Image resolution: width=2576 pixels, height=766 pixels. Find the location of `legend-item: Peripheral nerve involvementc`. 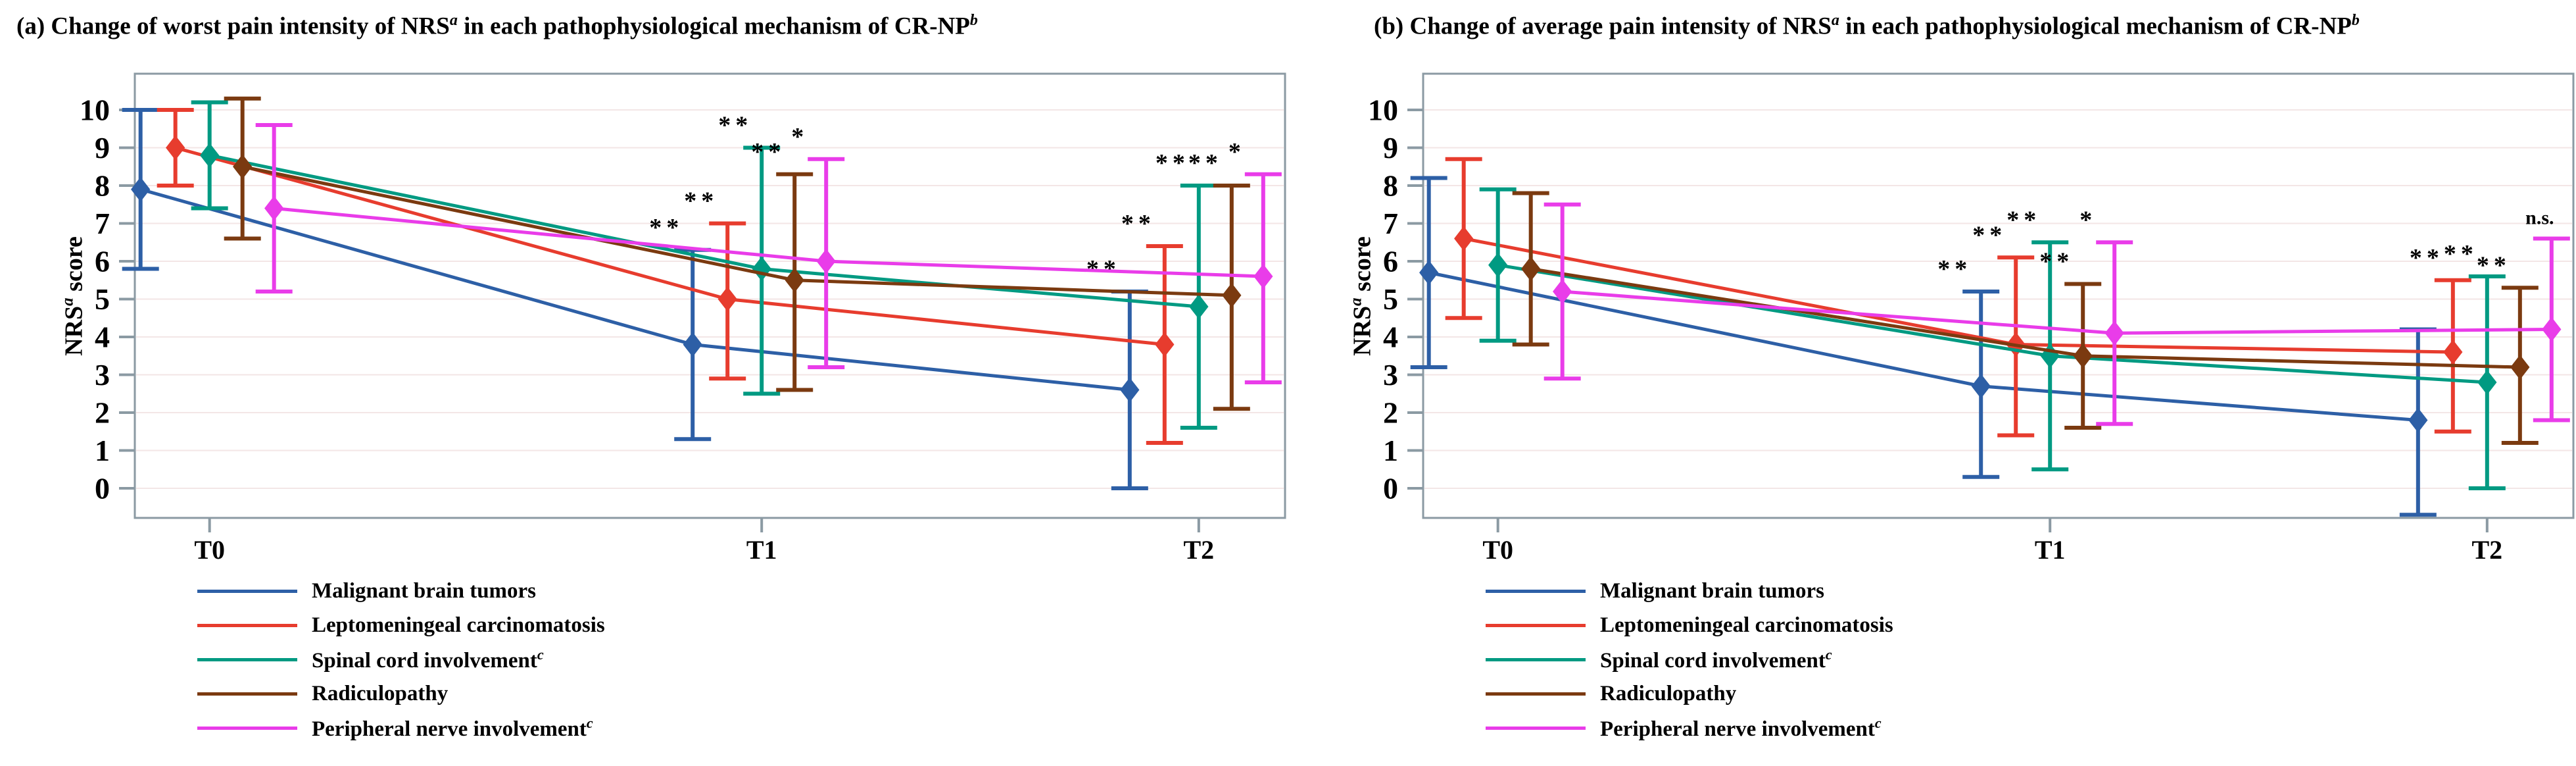

legend-item: Peripheral nerve involvementc is located at coordinates (401, 728).